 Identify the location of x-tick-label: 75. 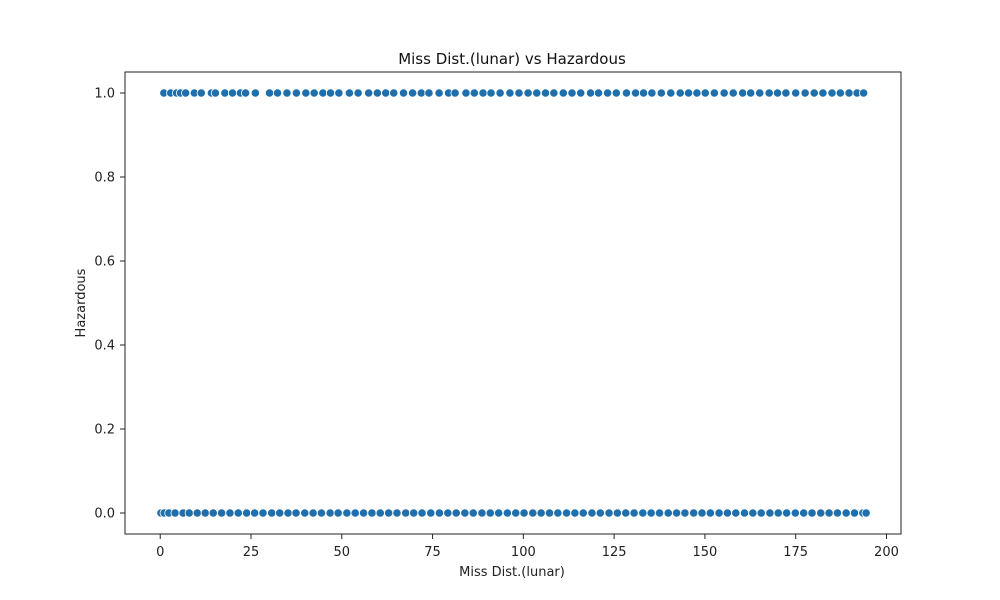
(432, 552).